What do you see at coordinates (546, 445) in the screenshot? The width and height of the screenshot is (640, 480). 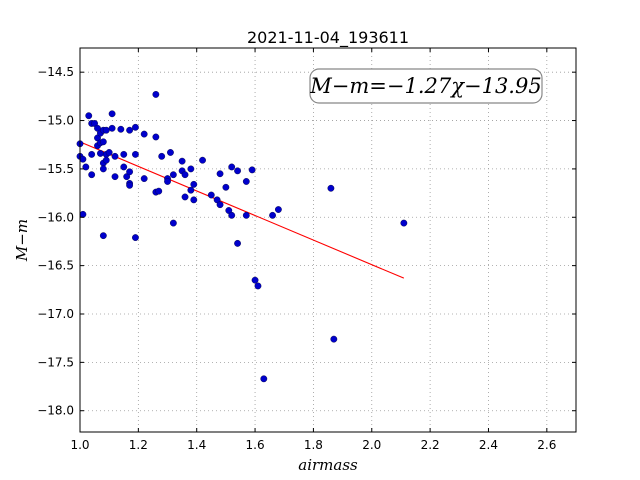 I see `x-tick-label: 2.6` at bounding box center [546, 445].